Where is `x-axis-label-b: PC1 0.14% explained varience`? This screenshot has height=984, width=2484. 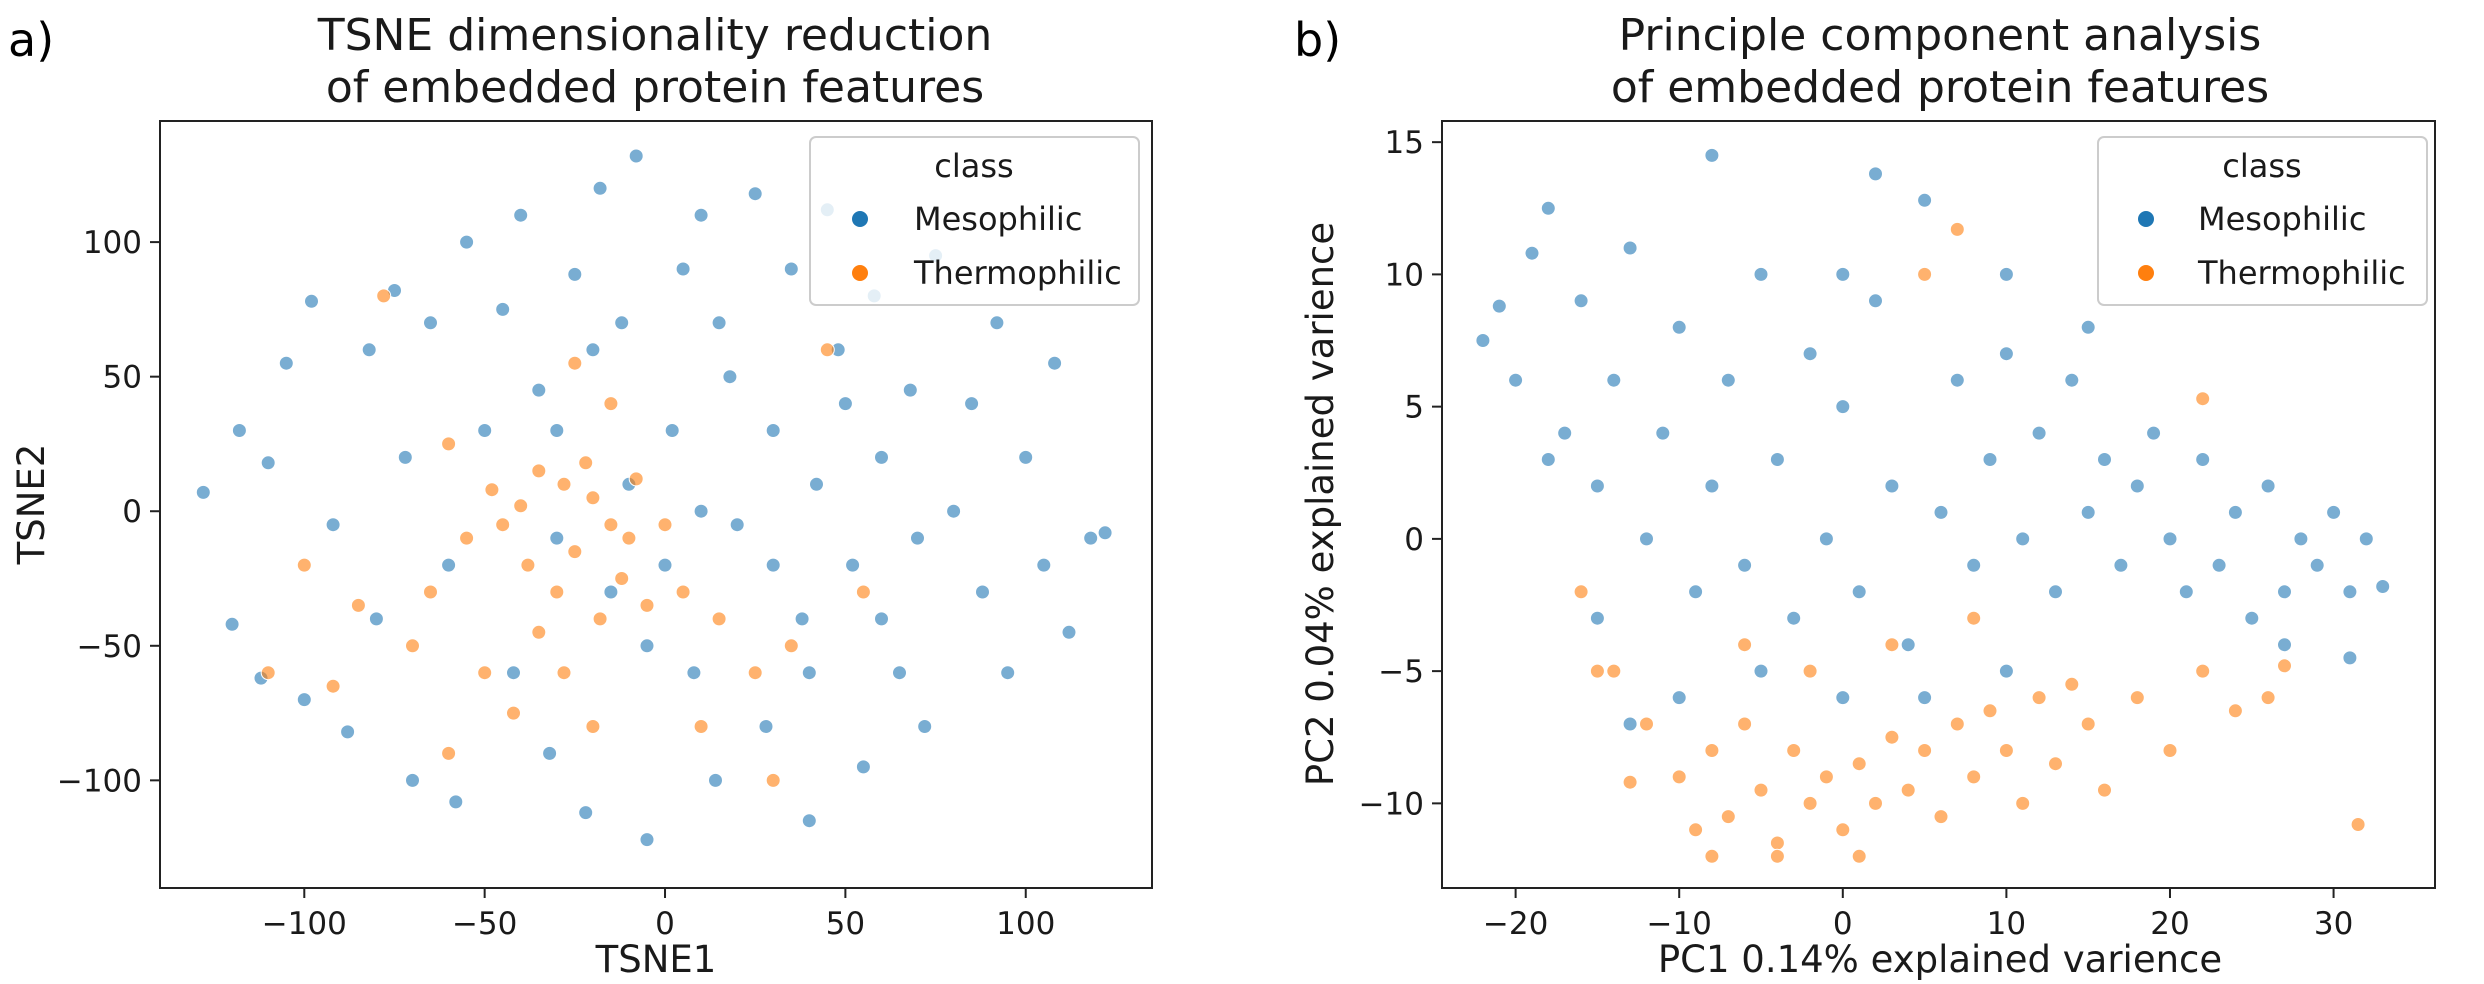
x-axis-label-b: PC1 0.14% explained varience is located at coordinates (1940, 959).